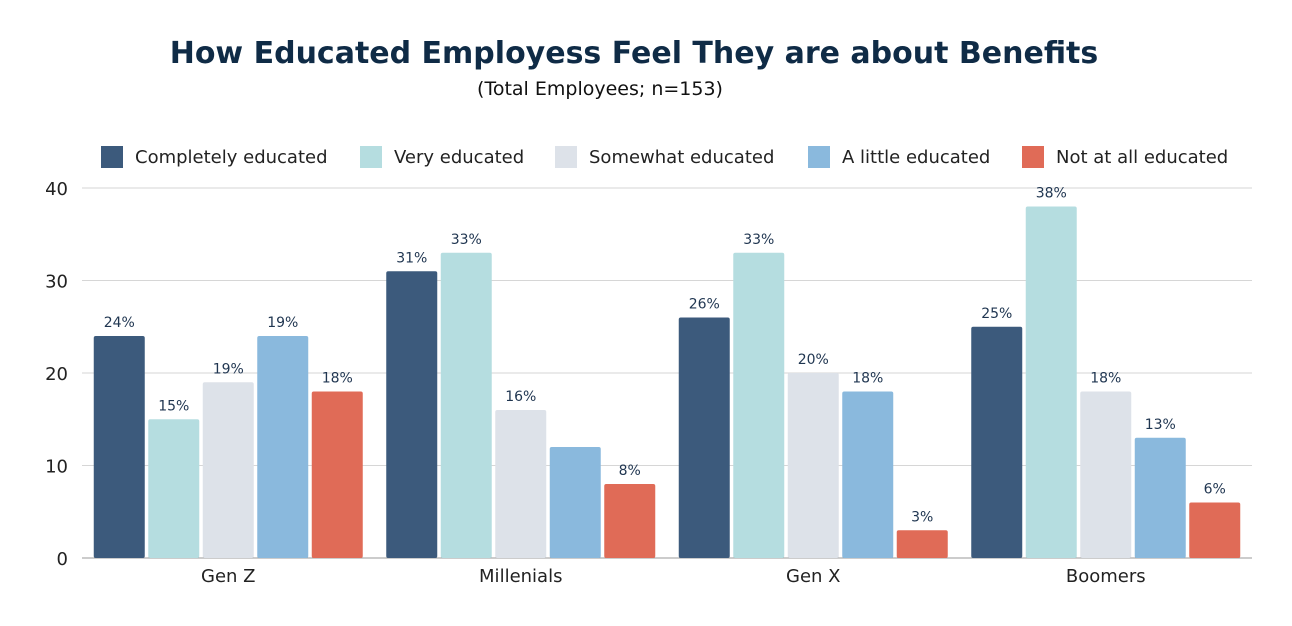 The width and height of the screenshot is (1292, 626). What do you see at coordinates (922, 517) in the screenshot?
I see `data-label: 3%` at bounding box center [922, 517].